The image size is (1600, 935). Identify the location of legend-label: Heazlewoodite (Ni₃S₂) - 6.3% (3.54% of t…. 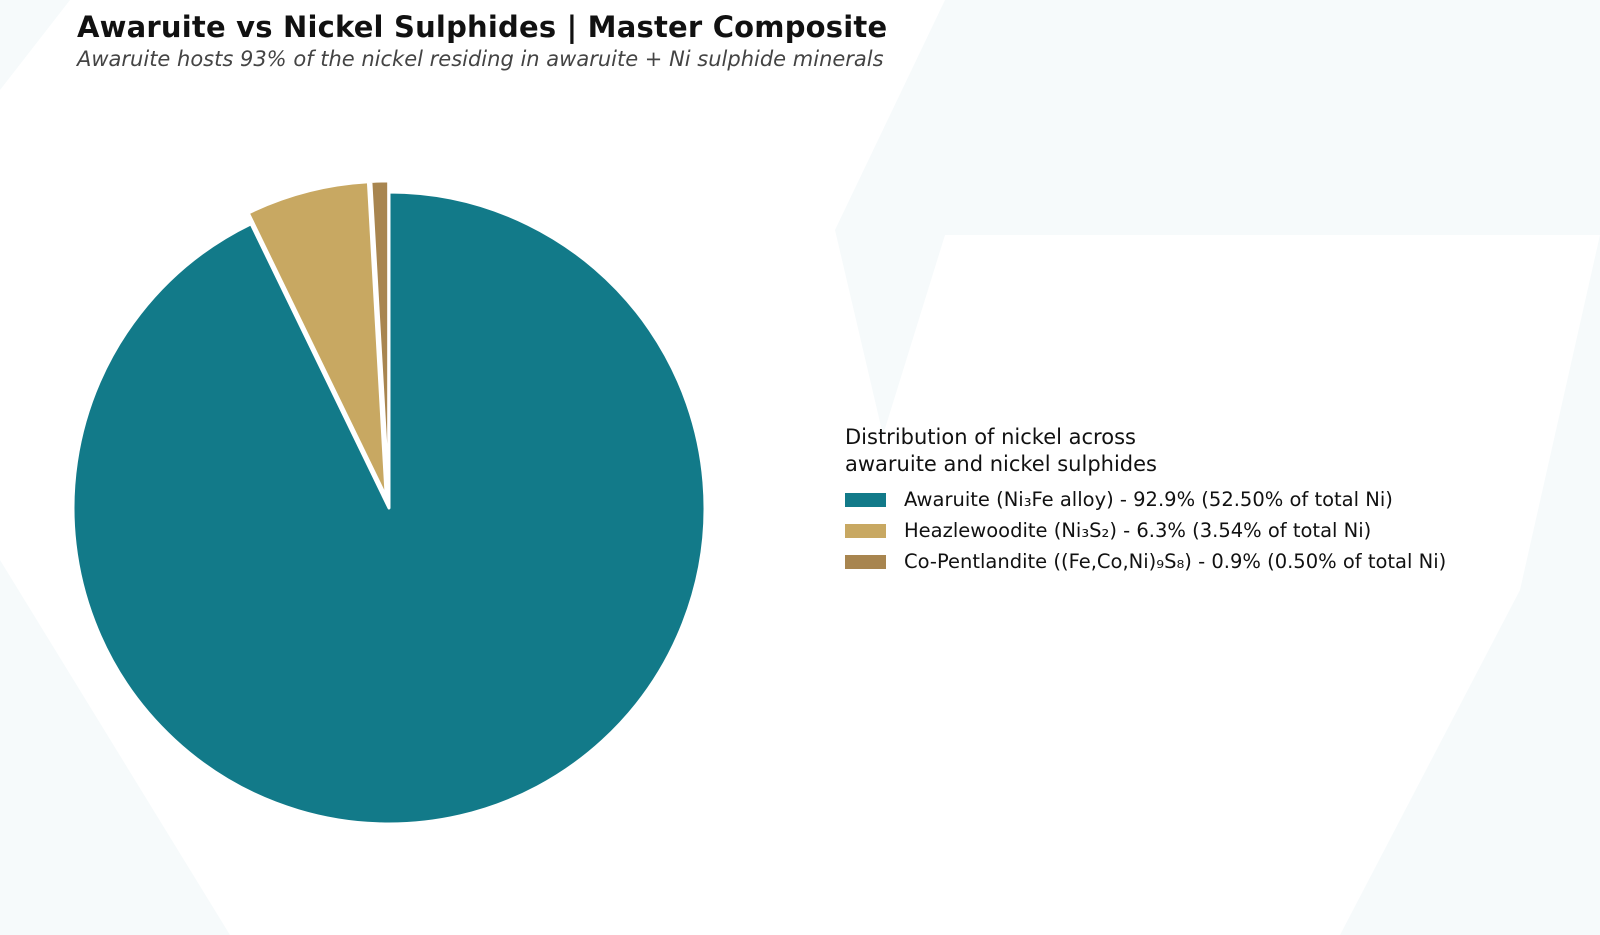
(1138, 530).